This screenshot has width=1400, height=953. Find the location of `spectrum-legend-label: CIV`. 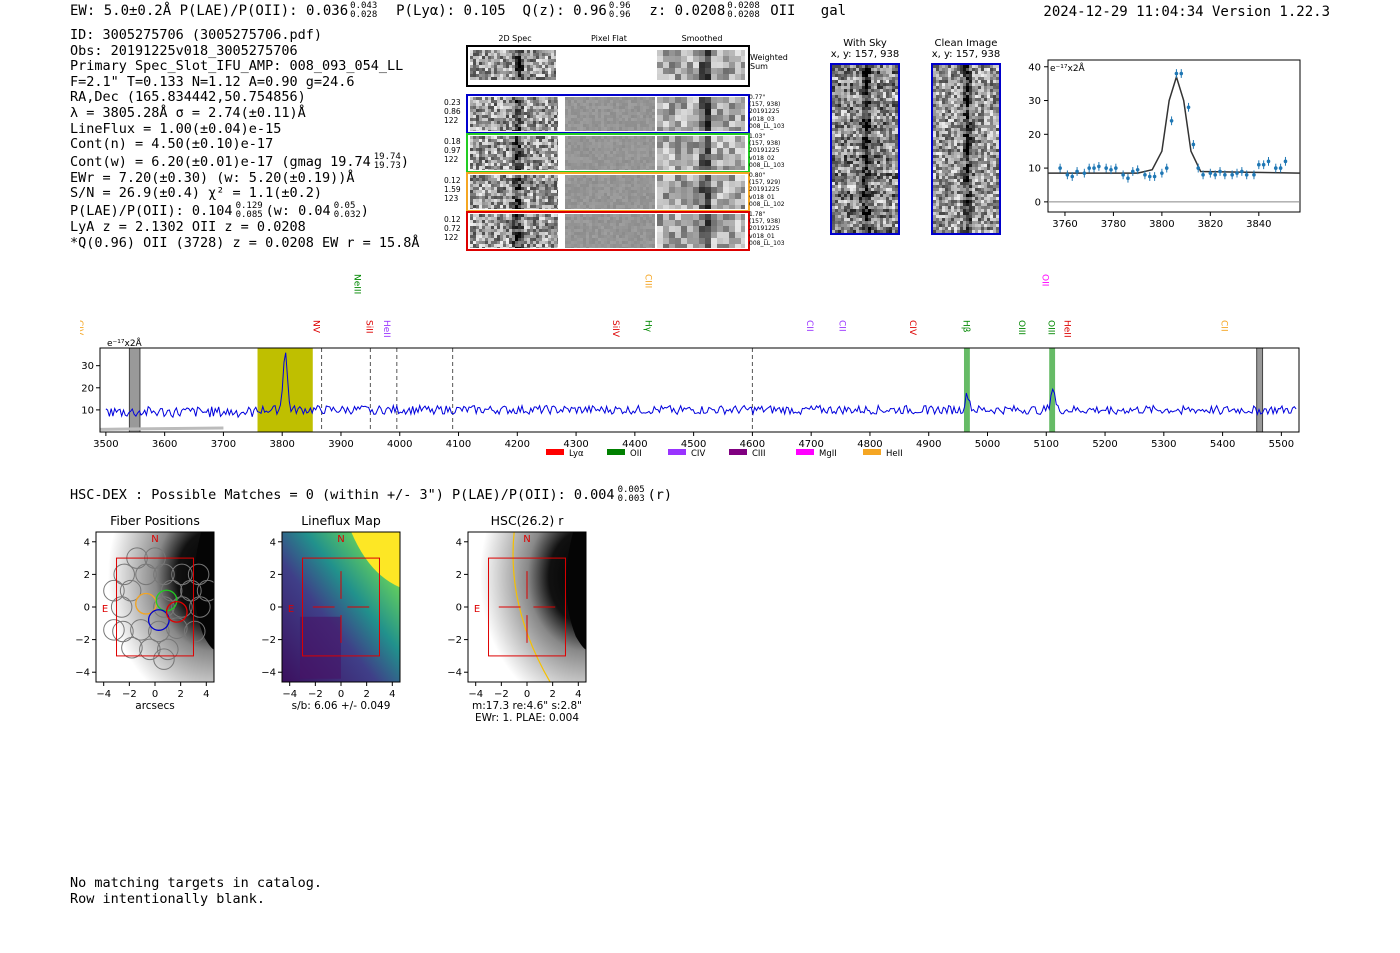

spectrum-legend-label: CIV is located at coordinates (698, 454).